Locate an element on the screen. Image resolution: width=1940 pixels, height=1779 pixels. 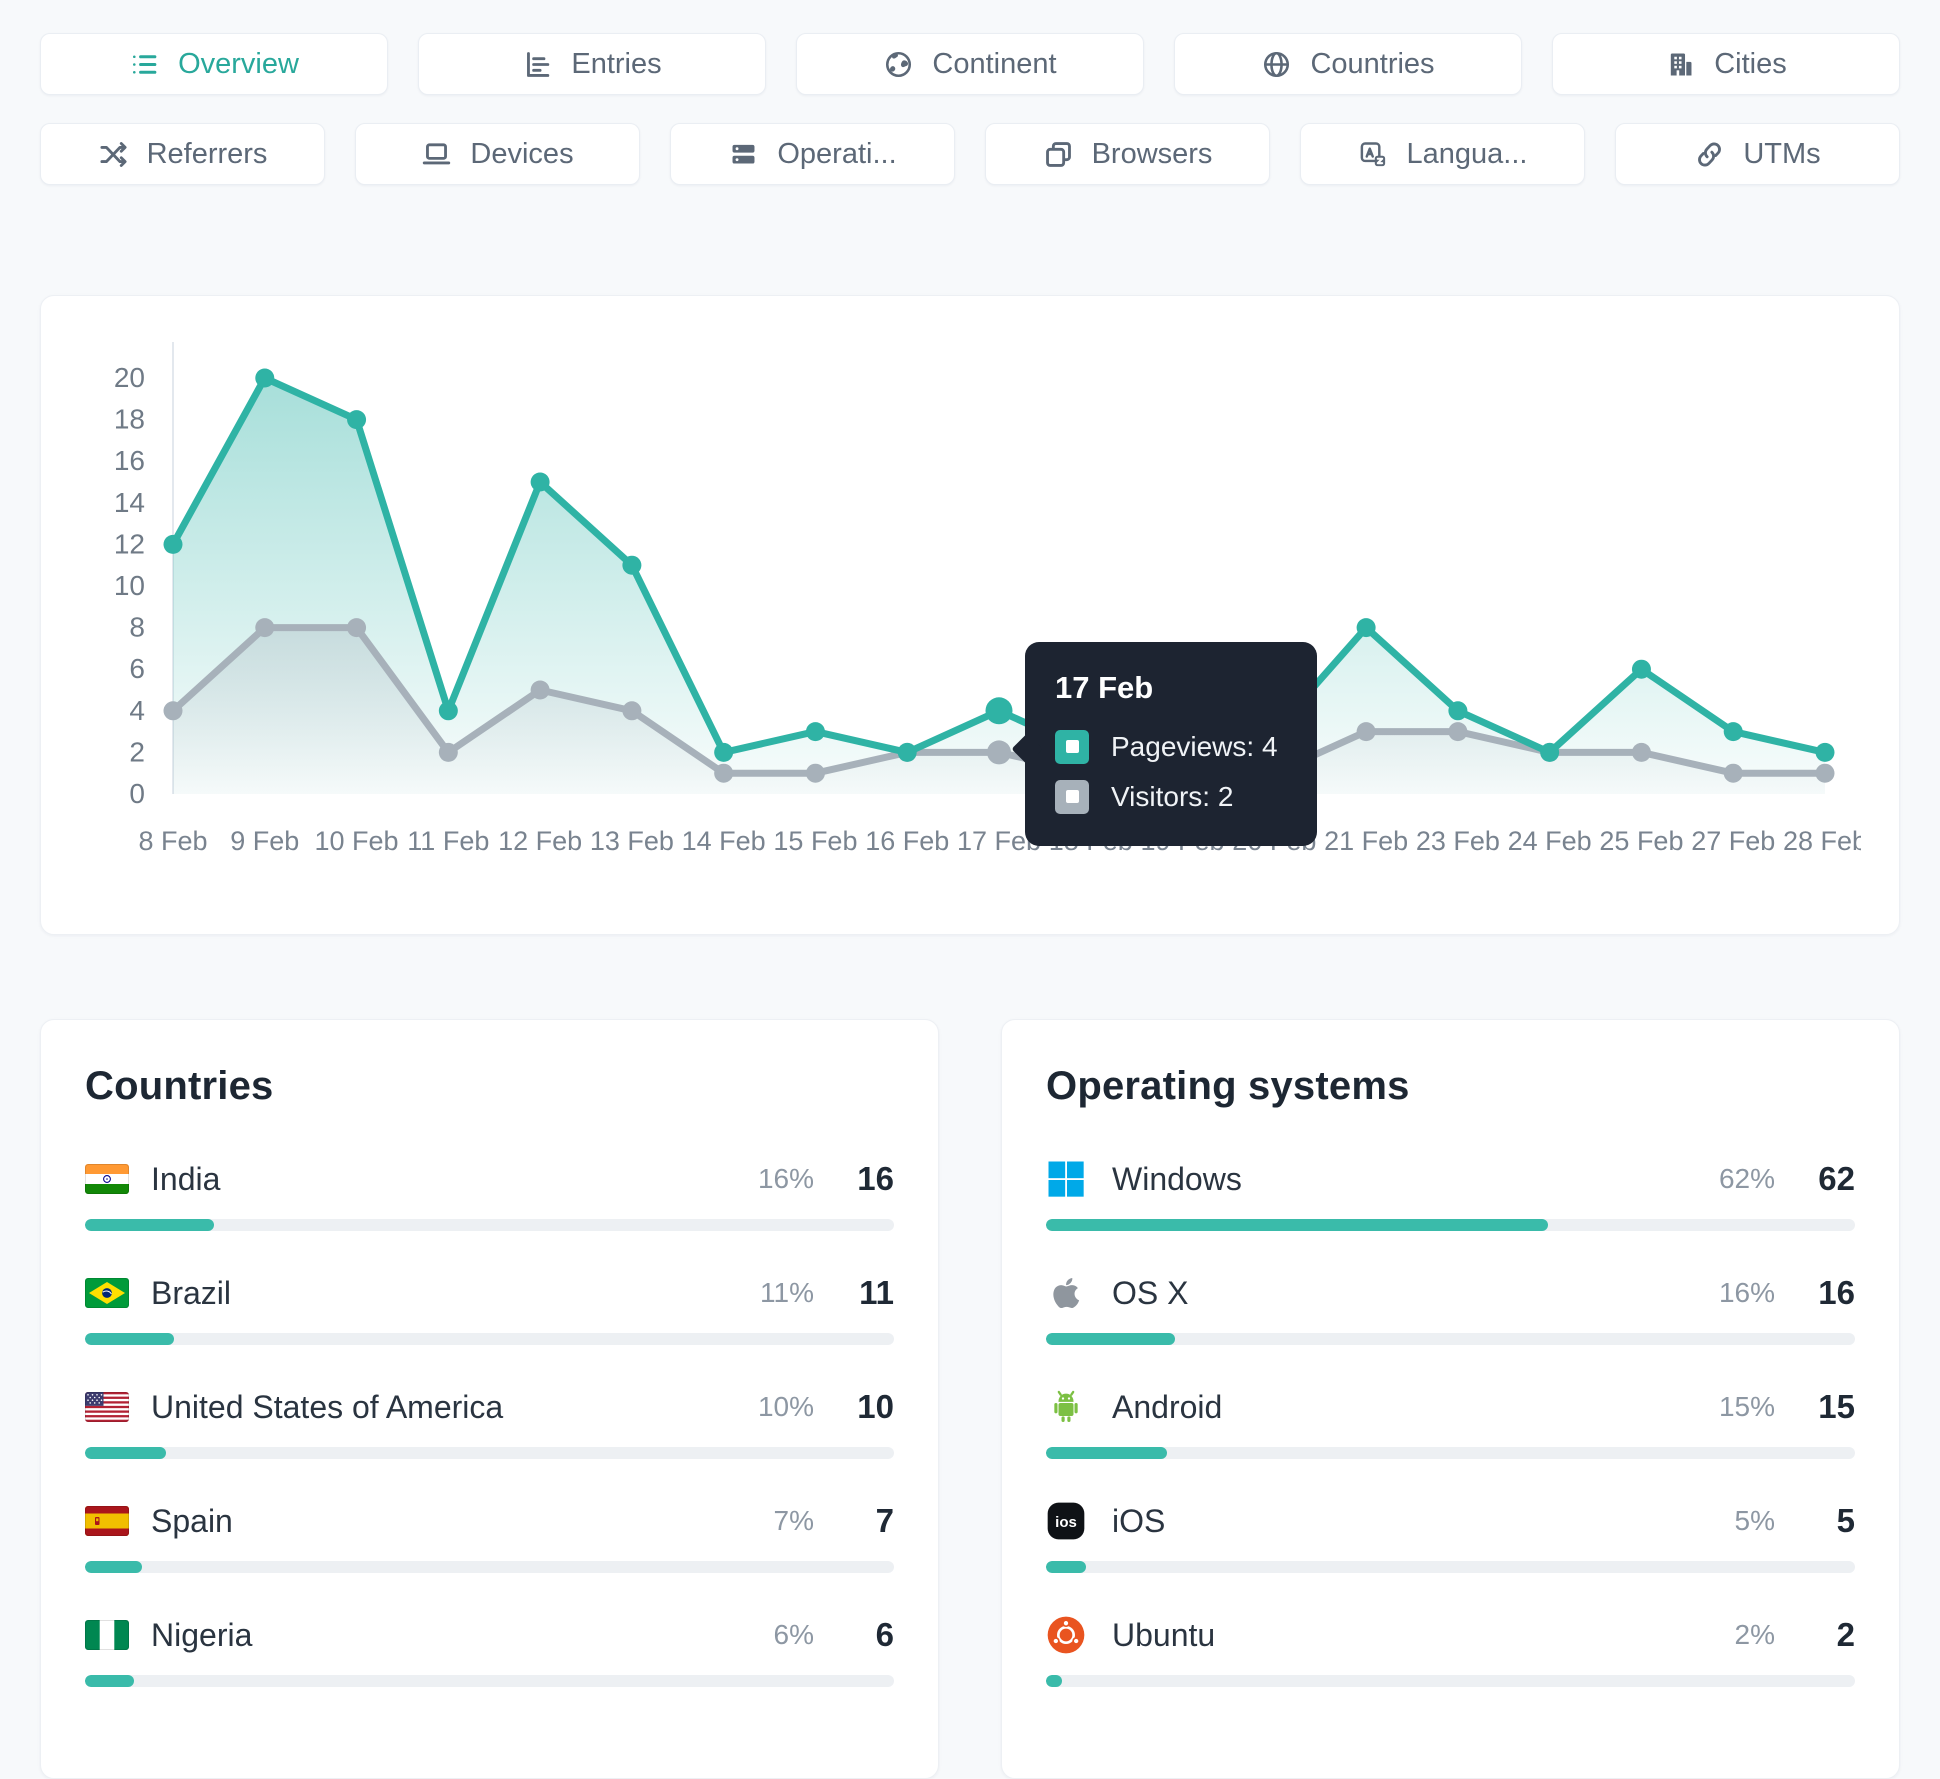
visitors-point-23-feb is located at coordinates (1458, 732).